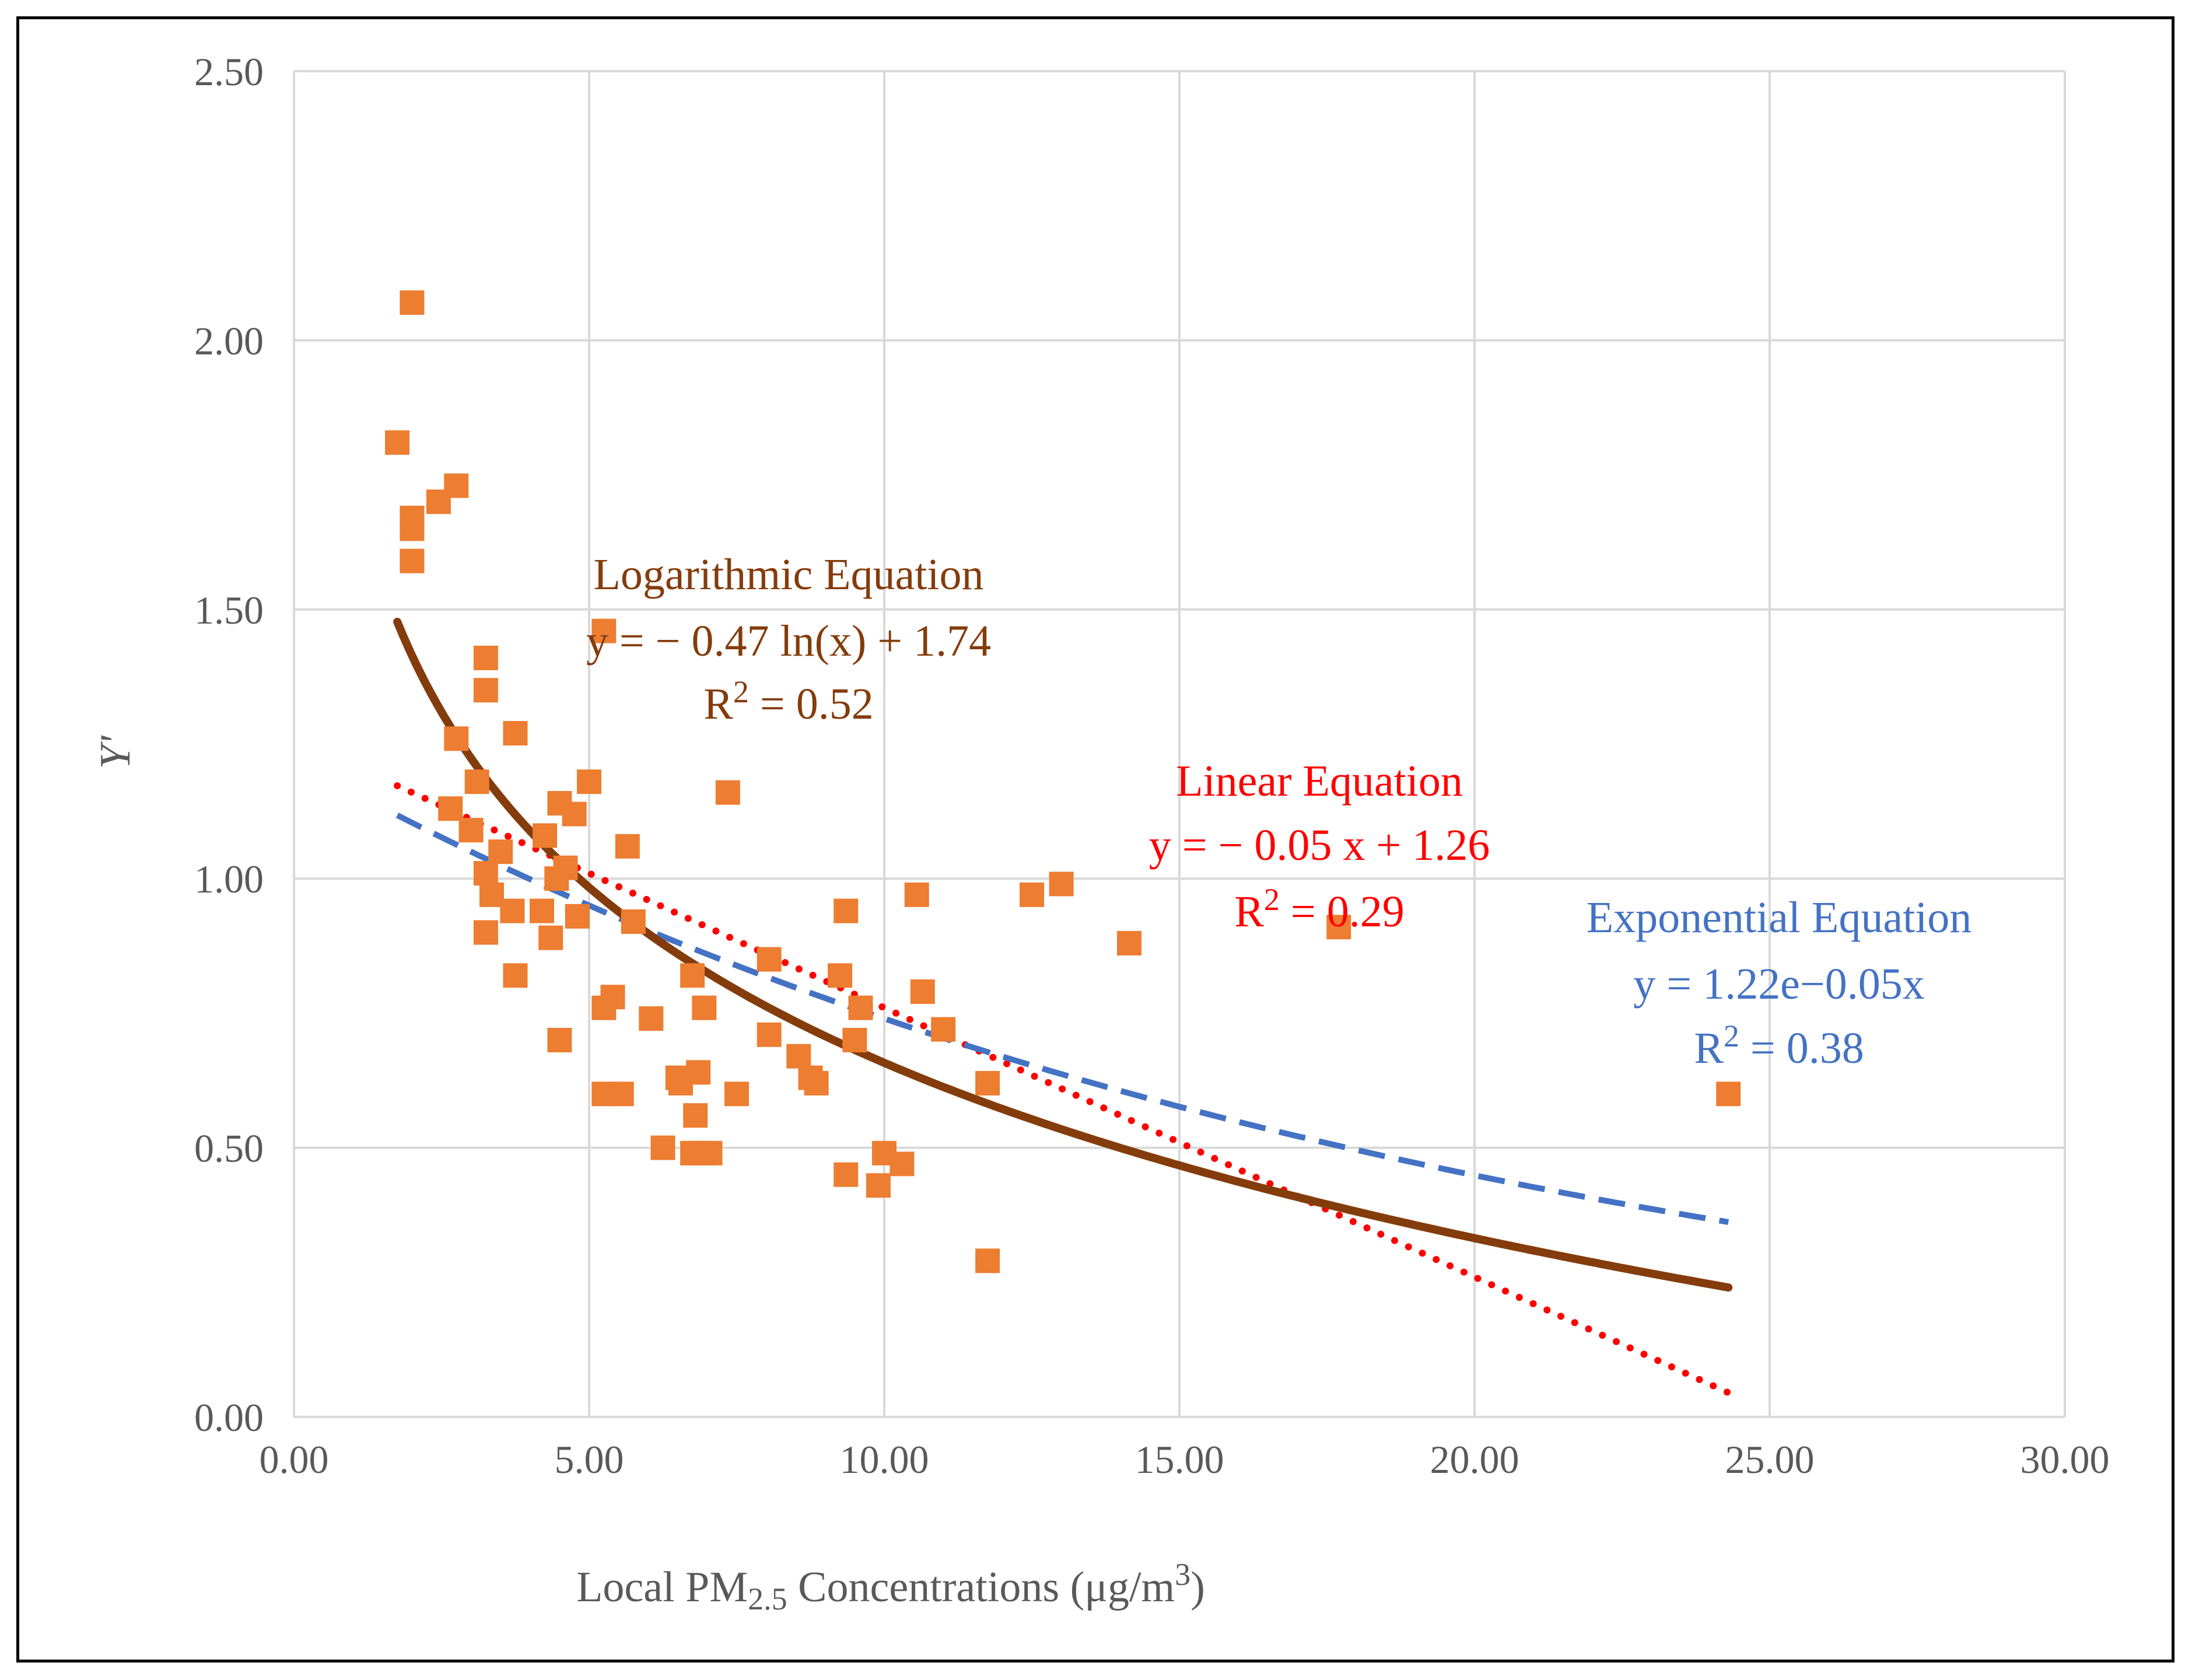  I want to click on log-equation-formula: y = − 0.47 ln(x) + 1.74, so click(788, 641).